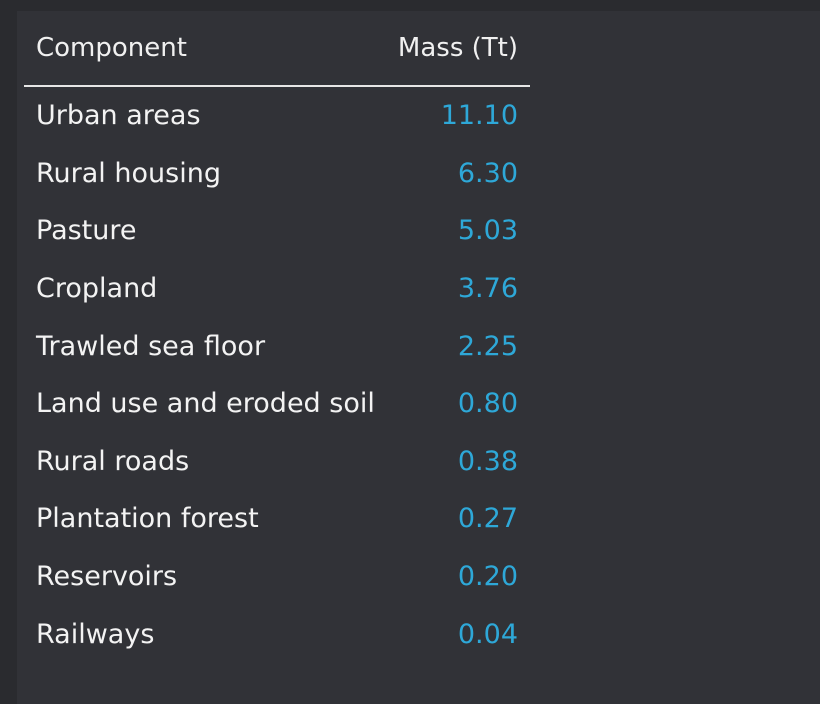 This screenshot has height=704, width=820. What do you see at coordinates (277, 577) in the screenshot?
I see `table-row: Reservoirs 0.20` at bounding box center [277, 577].